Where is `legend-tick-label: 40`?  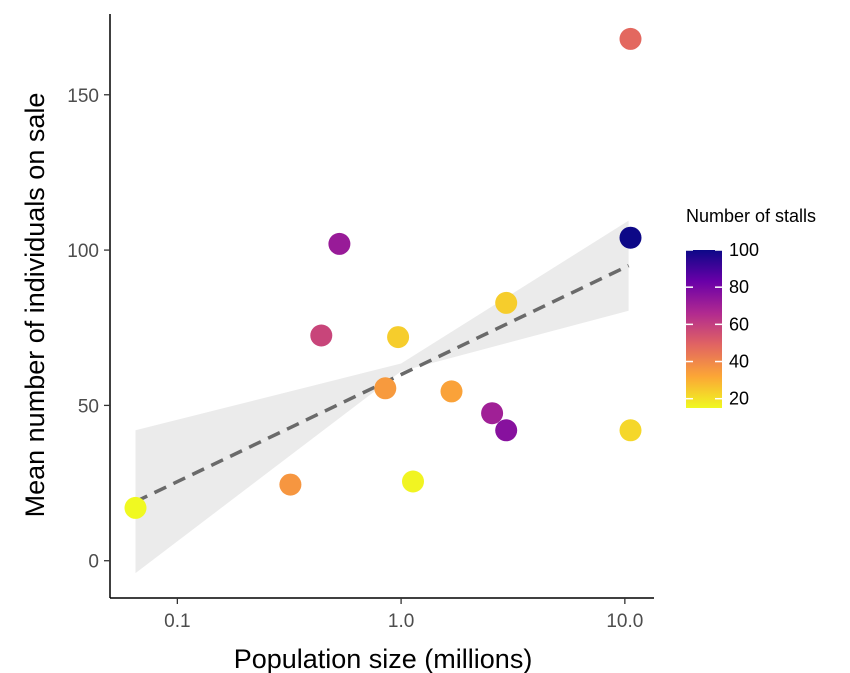
legend-tick-label: 40 is located at coordinates (739, 362).